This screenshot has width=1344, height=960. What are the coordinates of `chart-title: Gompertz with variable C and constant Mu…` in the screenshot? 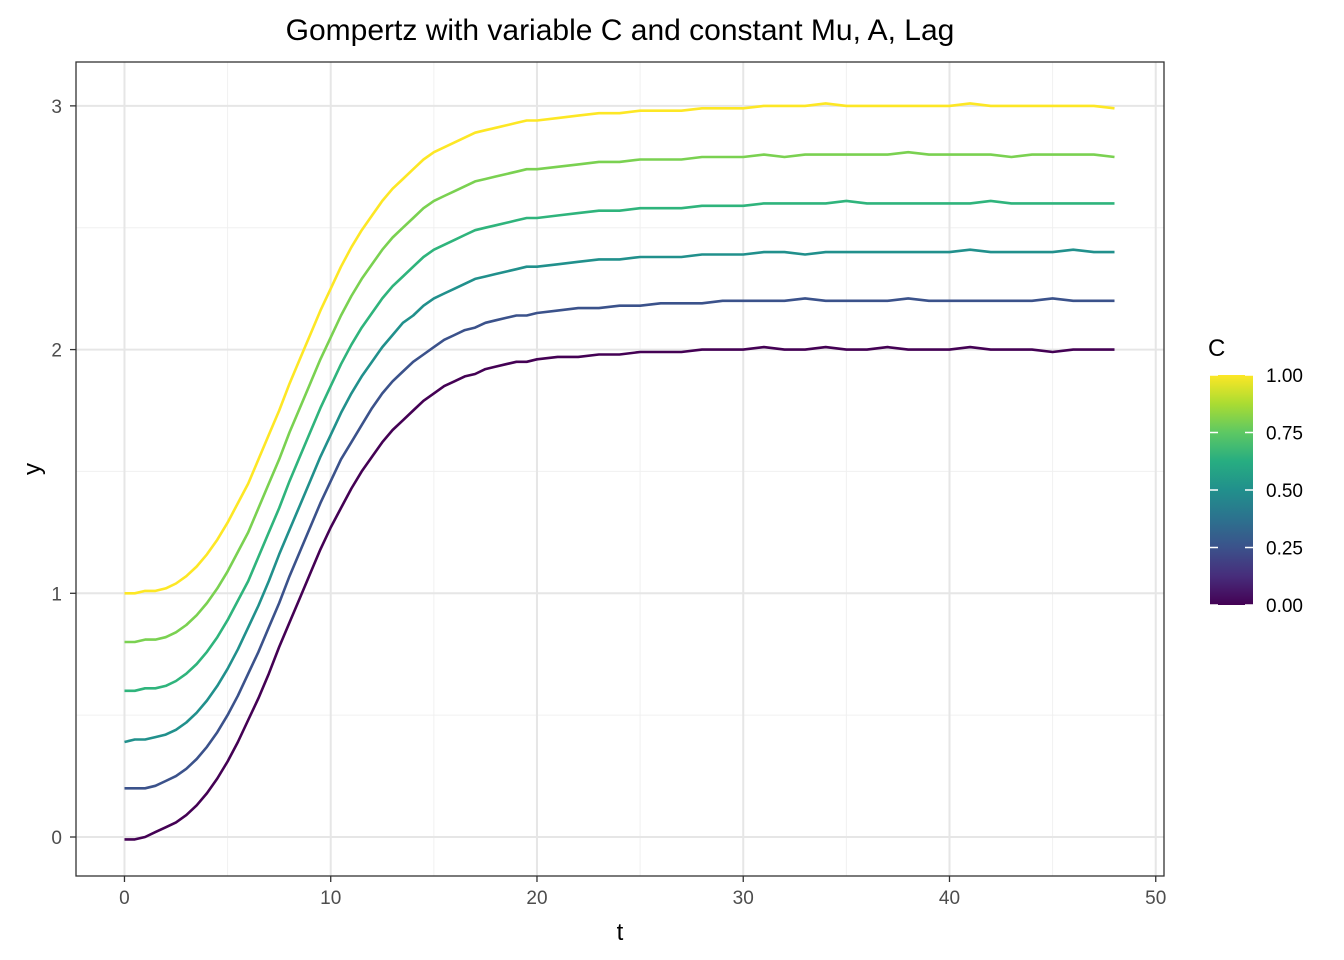 It's located at (620, 30).